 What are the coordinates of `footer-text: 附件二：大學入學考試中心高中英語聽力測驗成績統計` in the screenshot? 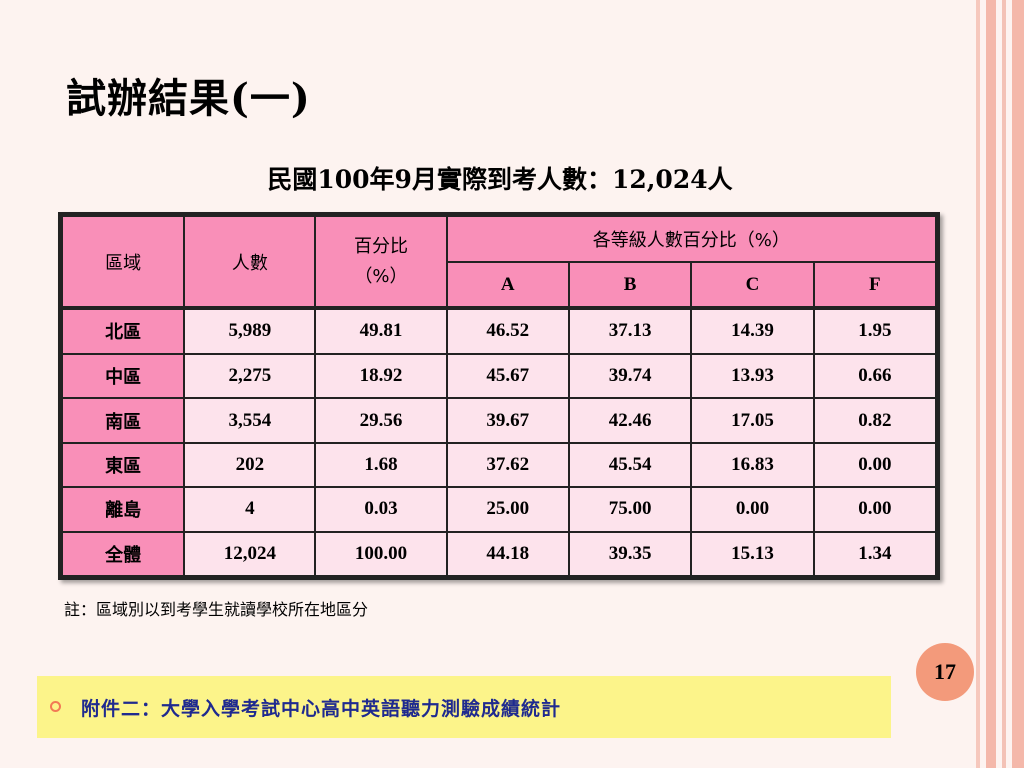 It's located at (321, 709).